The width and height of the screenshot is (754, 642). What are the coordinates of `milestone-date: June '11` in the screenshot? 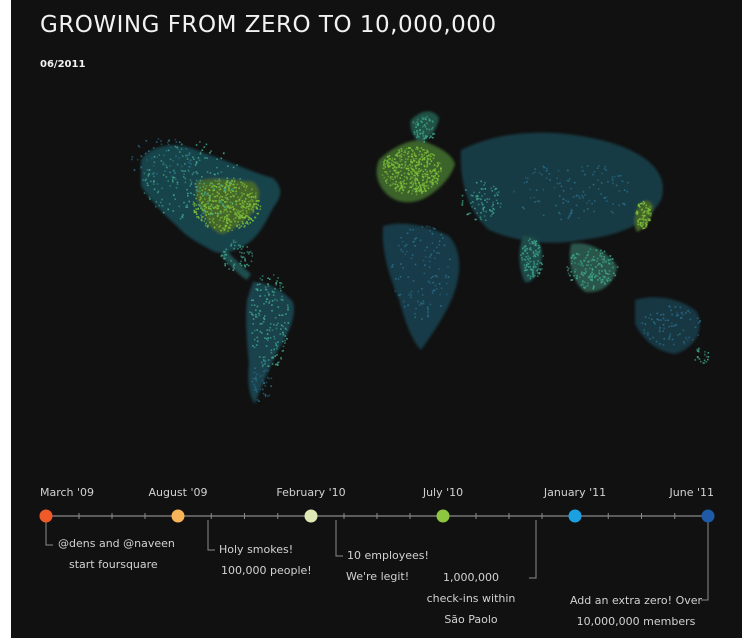 It's located at (691, 492).